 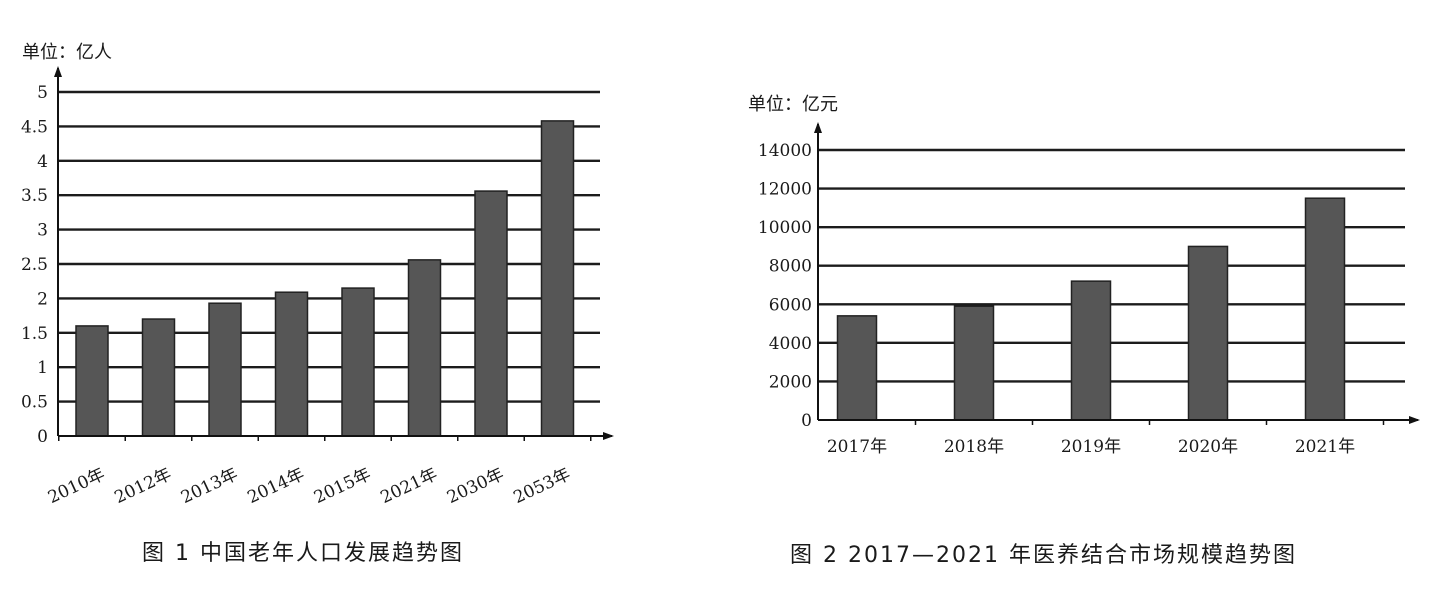 I want to click on x-tick-label: 2010年, so click(x=76, y=486).